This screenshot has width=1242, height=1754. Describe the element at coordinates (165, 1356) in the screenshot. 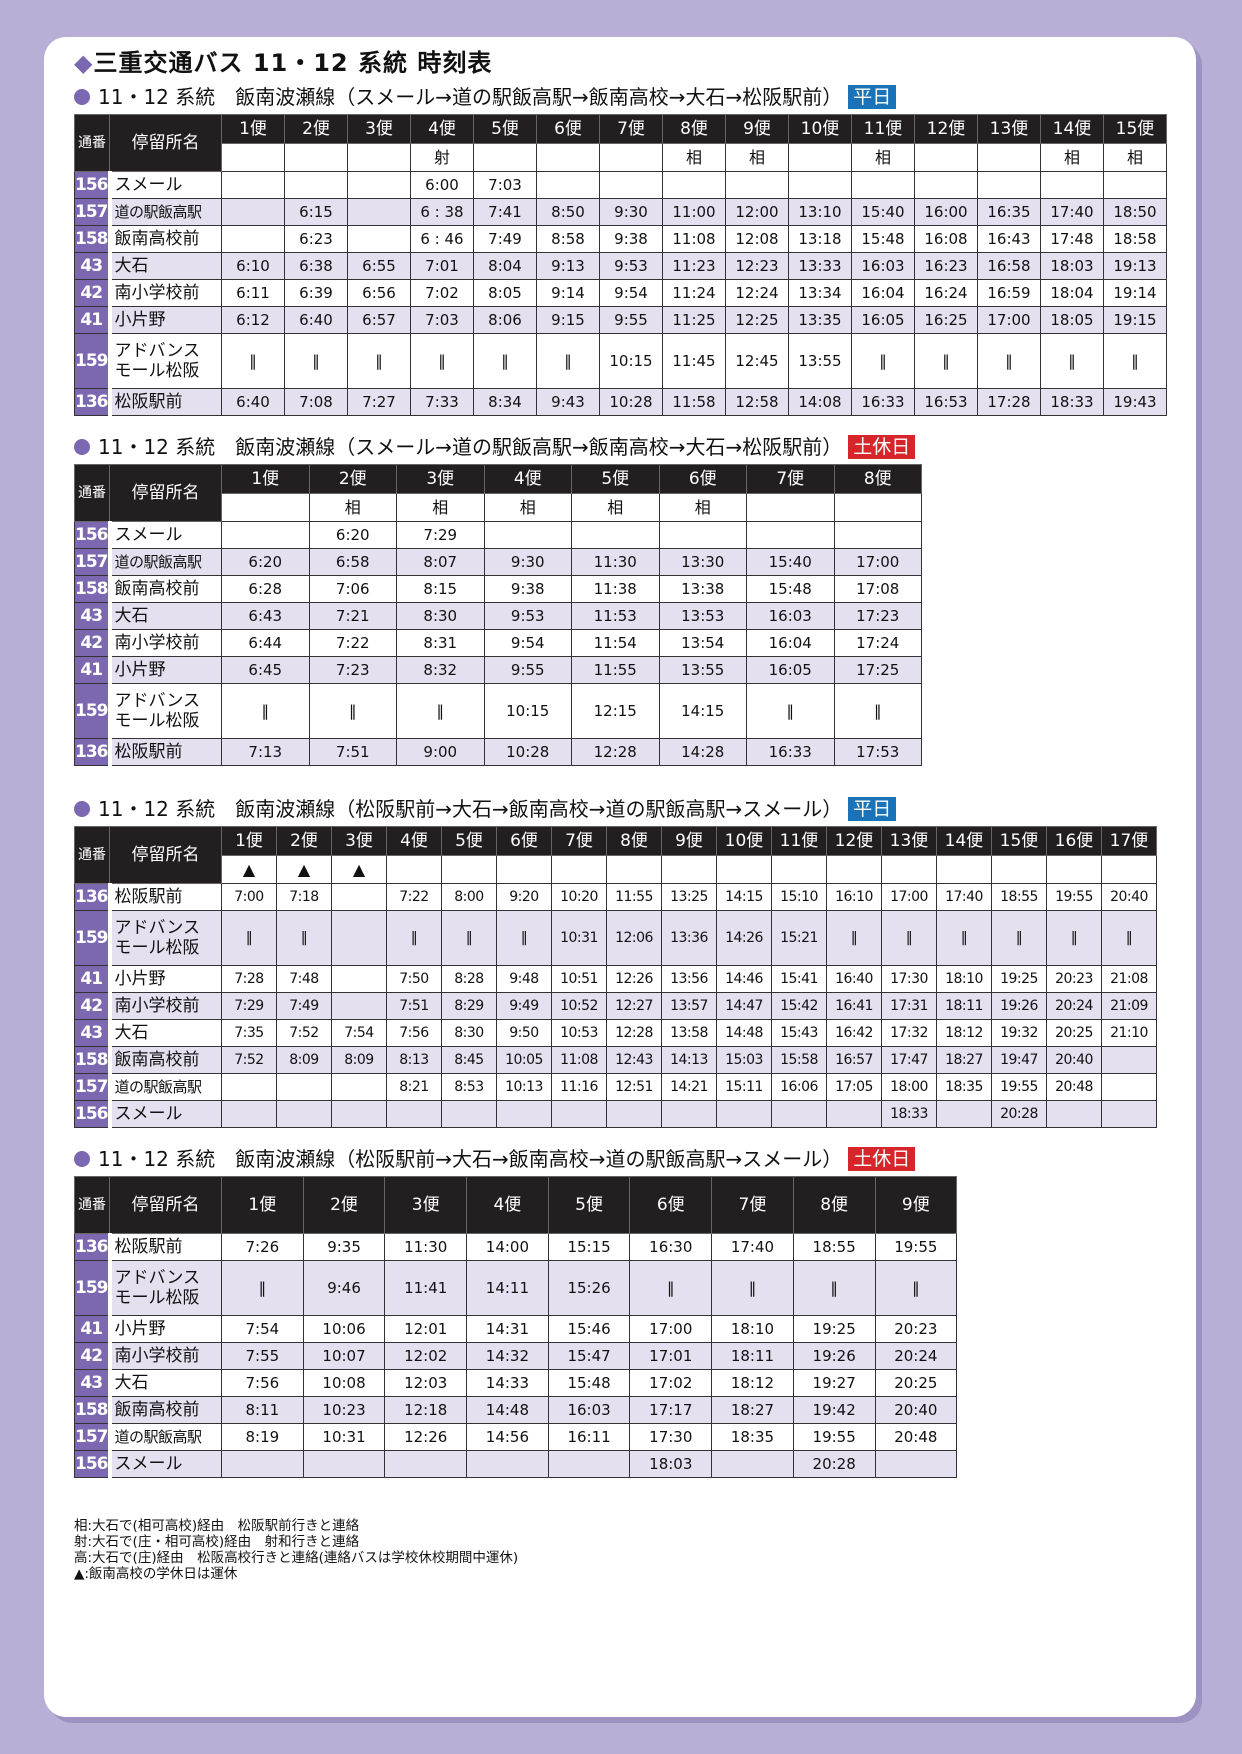

I see `stop-name: 南小学校前` at that location.